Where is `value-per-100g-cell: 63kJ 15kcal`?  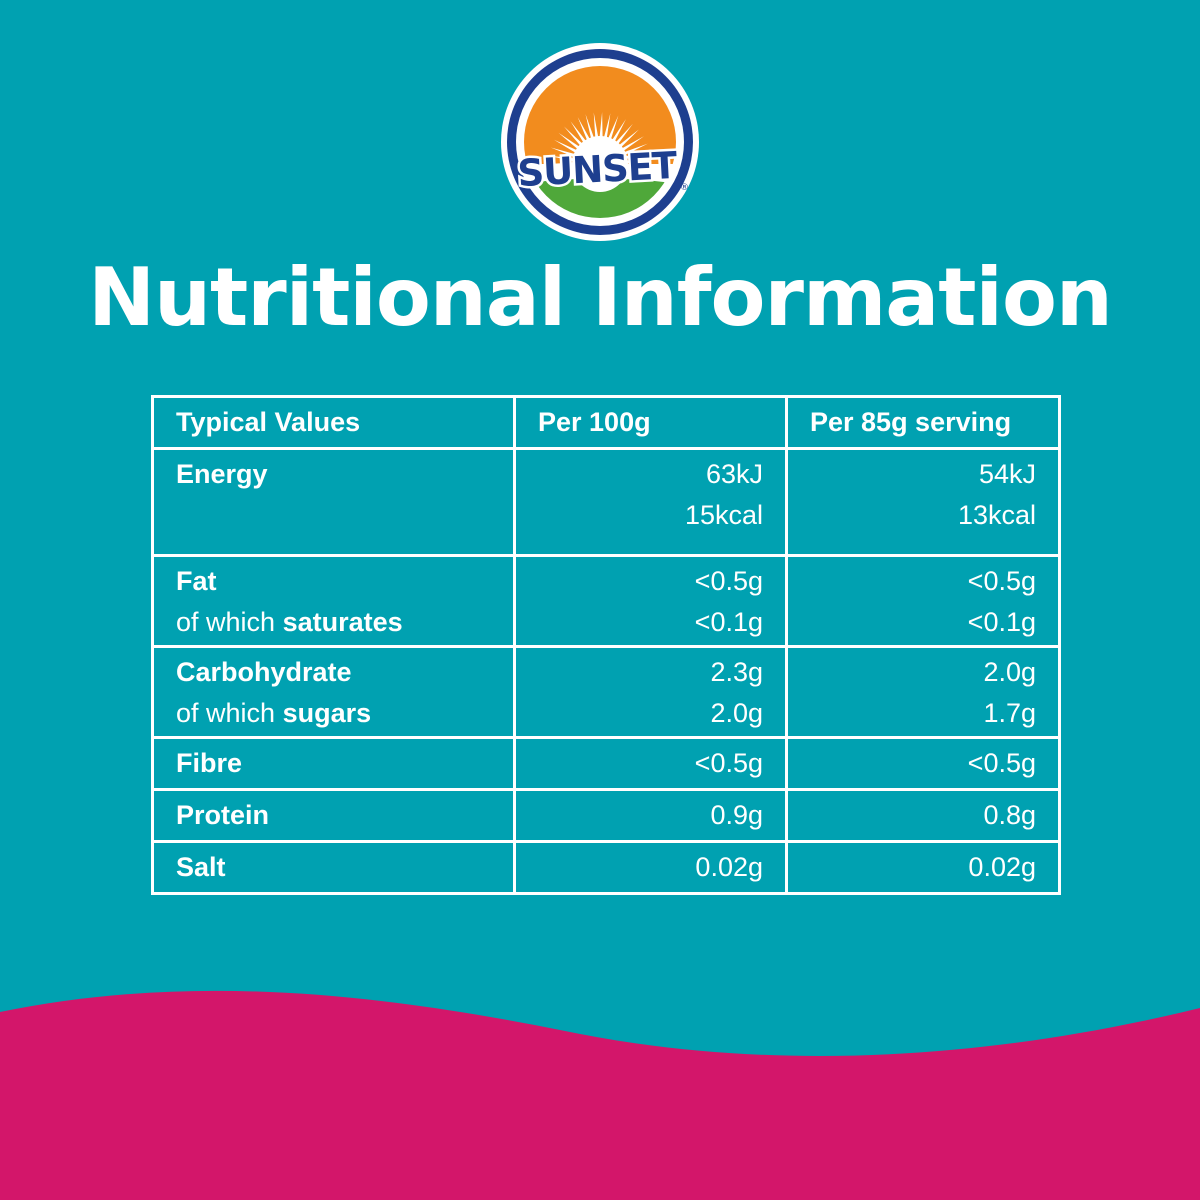
value-per-100g-cell: 63kJ 15kcal is located at coordinates (650, 502).